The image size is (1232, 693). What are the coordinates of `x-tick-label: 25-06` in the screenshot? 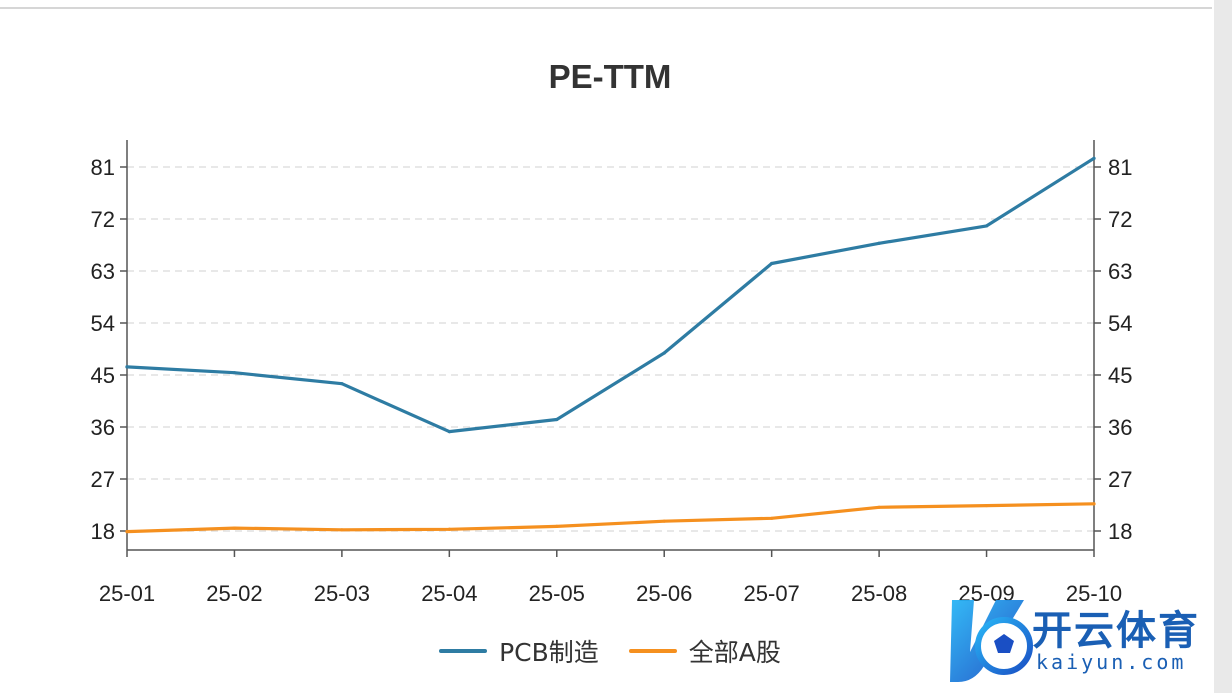 It's located at (664, 593).